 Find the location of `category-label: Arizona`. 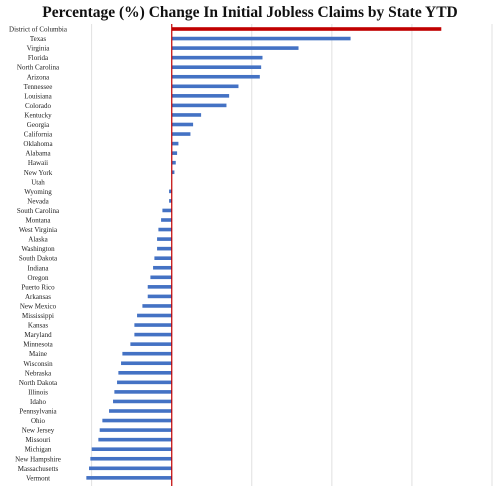

category-label: Arizona is located at coordinates (38, 77).